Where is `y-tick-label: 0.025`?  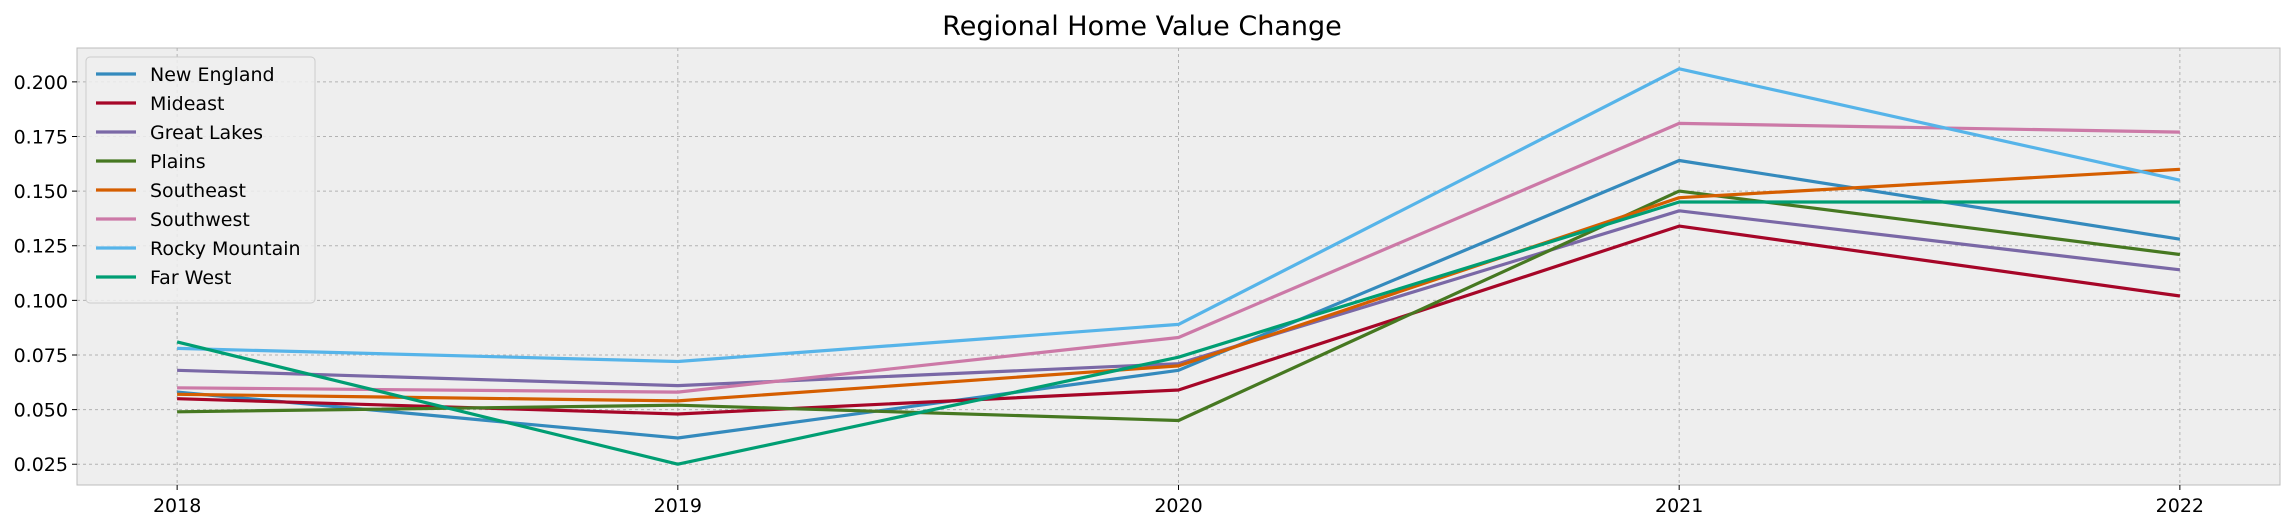 y-tick-label: 0.025 is located at coordinates (41, 465).